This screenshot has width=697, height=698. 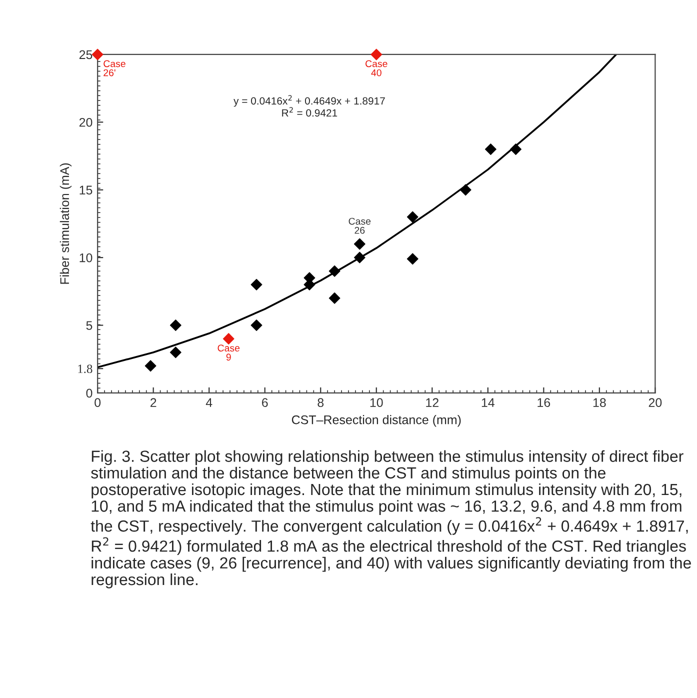 I want to click on annotation: Case 26', so click(x=115, y=68).